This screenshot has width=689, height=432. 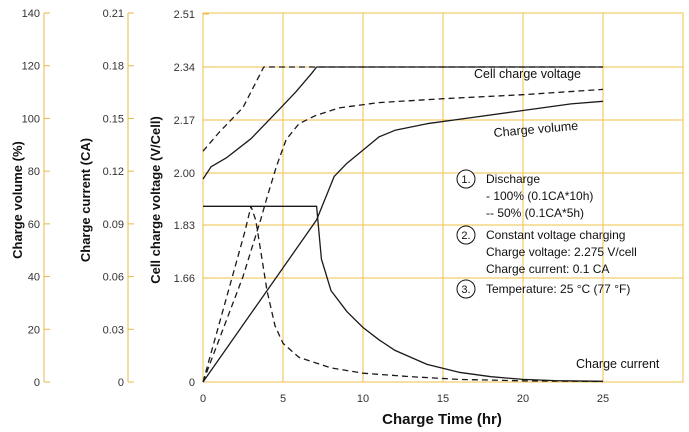 I want to click on x-tick-label-2: 10, so click(x=363, y=399).